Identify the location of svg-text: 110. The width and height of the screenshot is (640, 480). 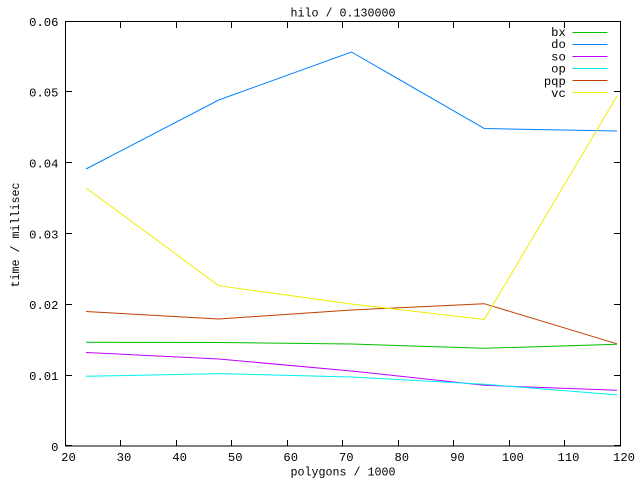
(569, 458).